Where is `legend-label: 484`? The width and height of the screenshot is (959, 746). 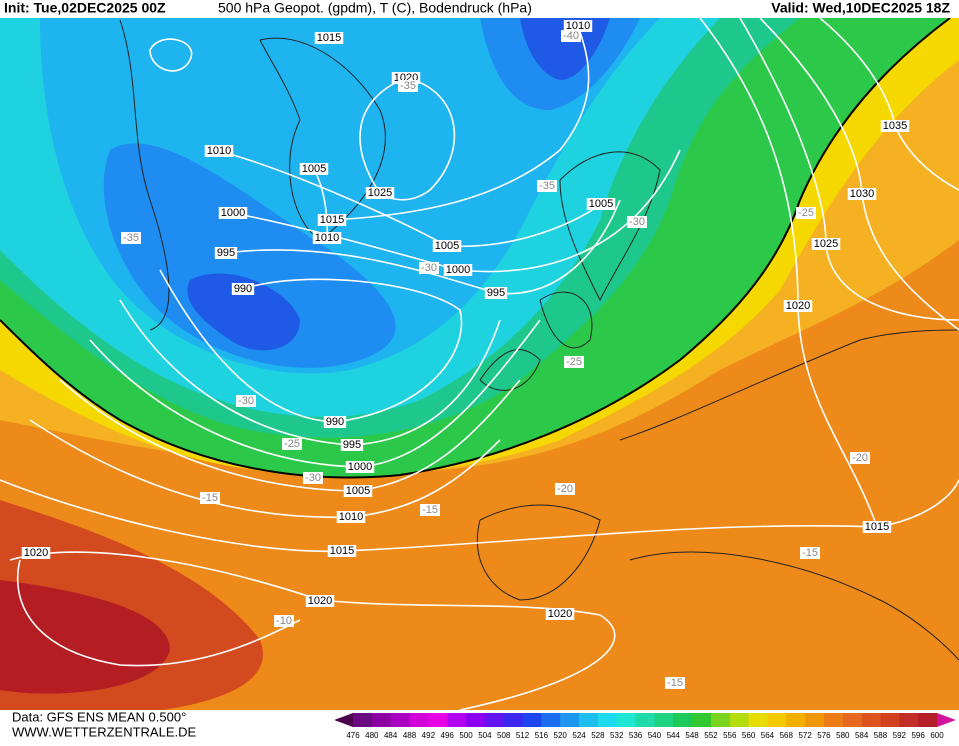 legend-label: 484 is located at coordinates (391, 735).